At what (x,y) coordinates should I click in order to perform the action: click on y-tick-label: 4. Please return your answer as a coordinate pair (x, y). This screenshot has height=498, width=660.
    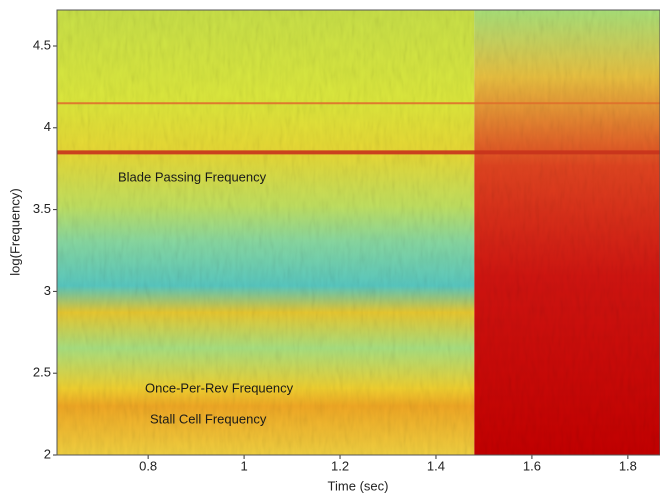
    Looking at the image, I should click on (47, 126).